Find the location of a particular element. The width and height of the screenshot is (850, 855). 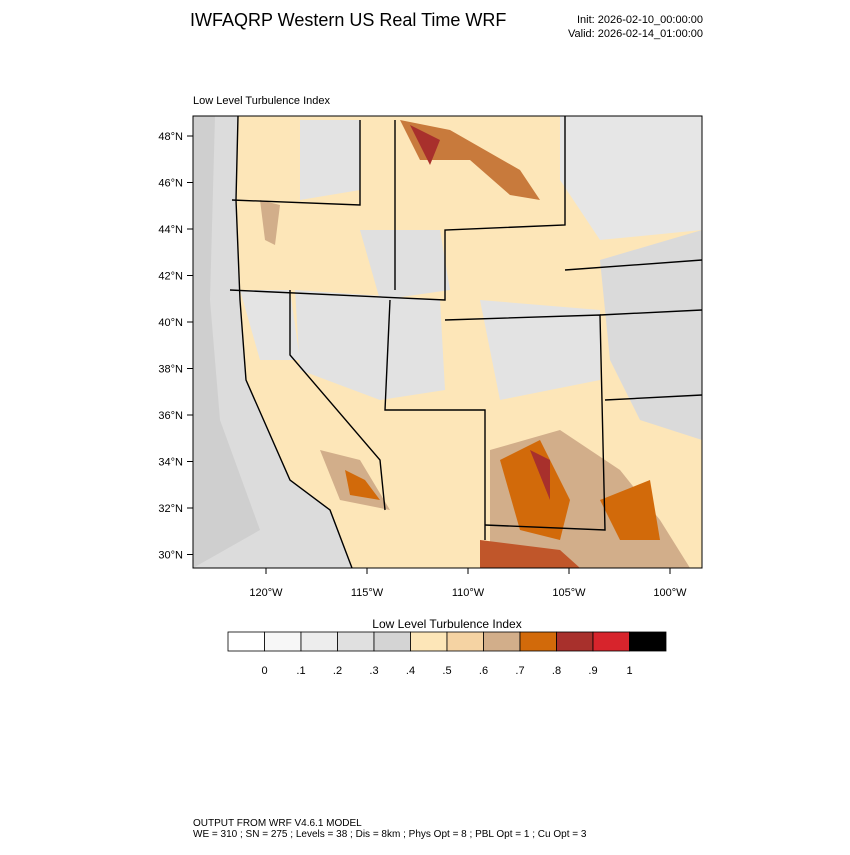

lon-label: 100°W is located at coordinates (670, 593).